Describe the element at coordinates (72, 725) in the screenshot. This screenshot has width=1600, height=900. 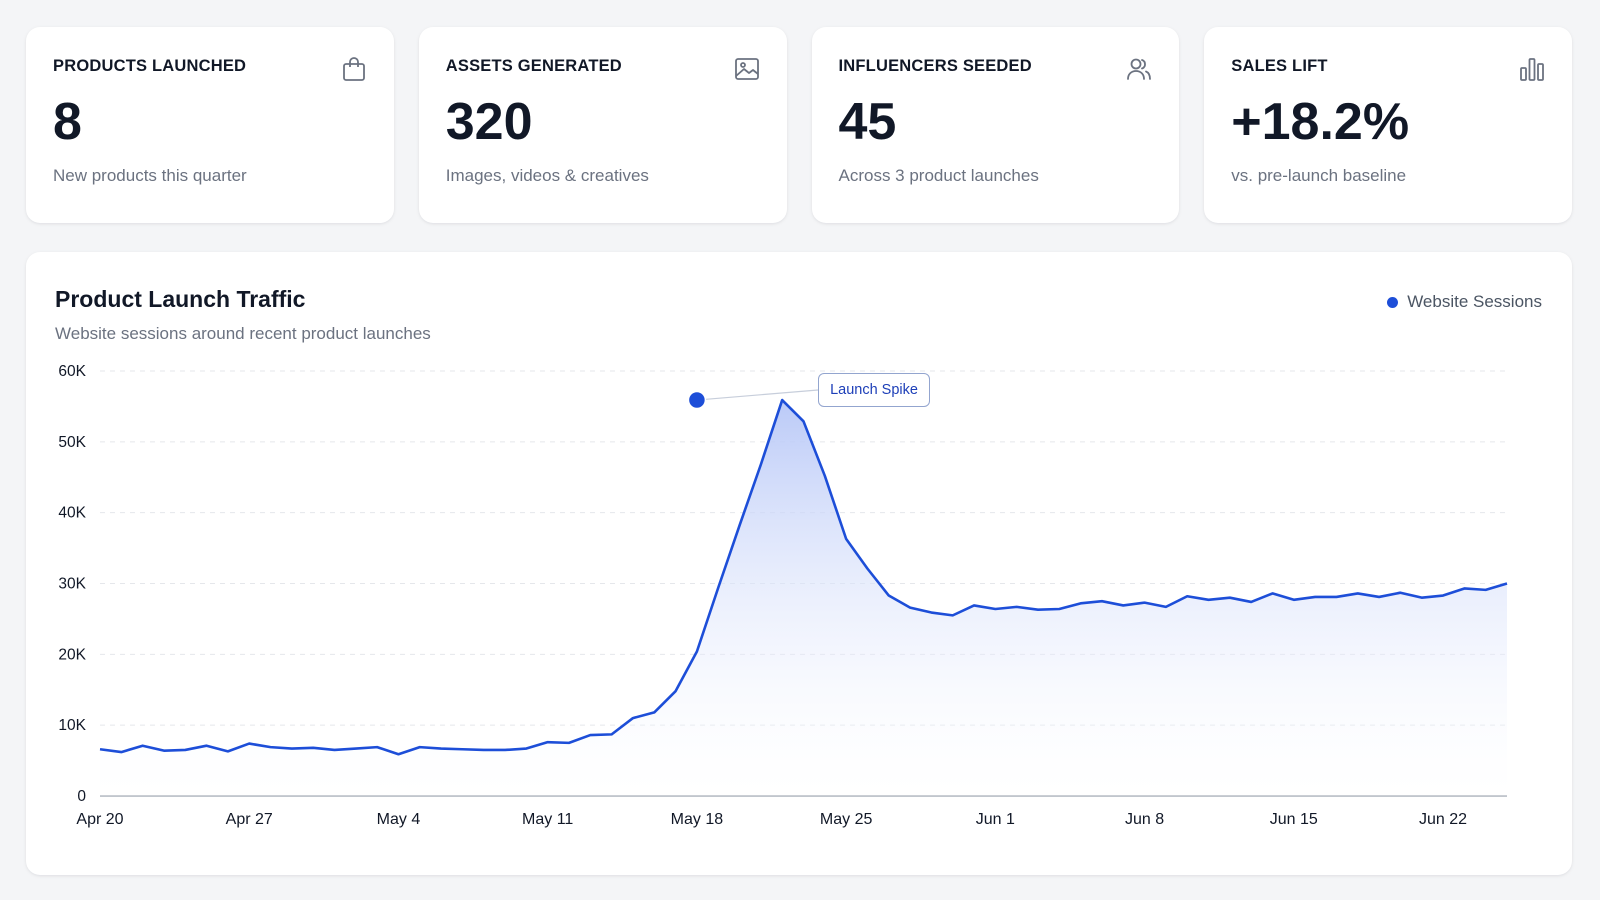
I see `y-tick-label: 10K` at that location.